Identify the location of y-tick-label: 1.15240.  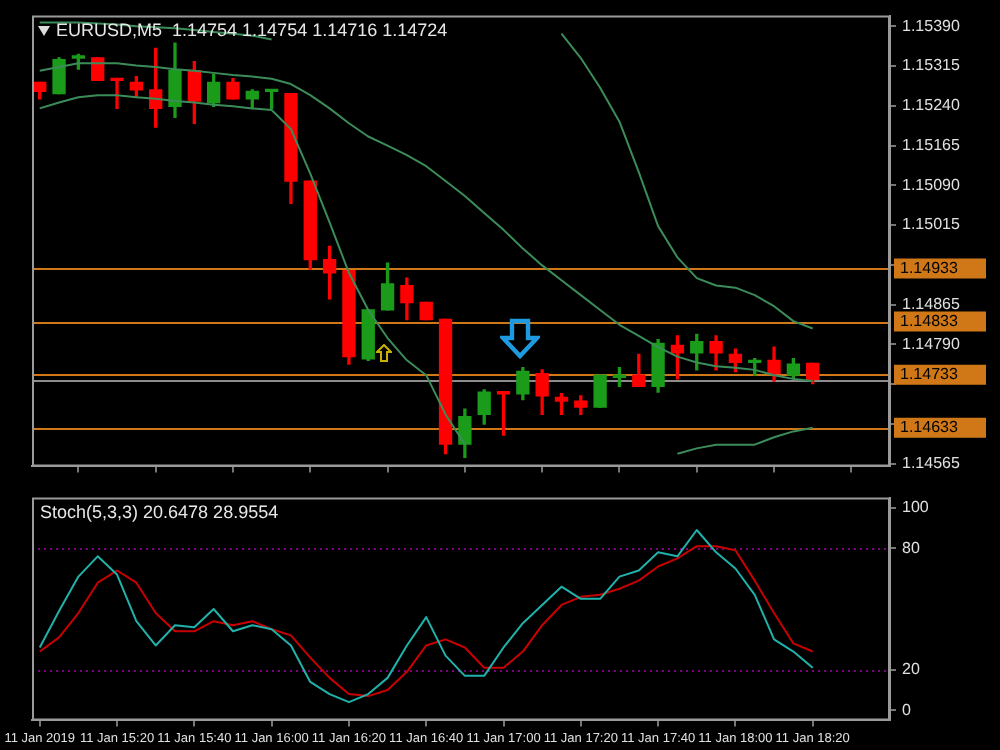
(931, 105).